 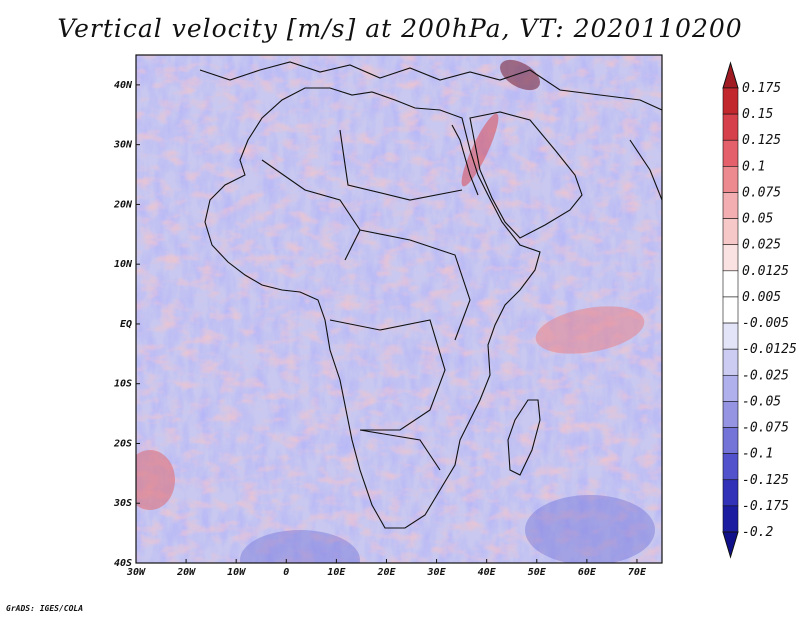 What do you see at coordinates (537, 572) in the screenshot?
I see `x-tick-label: 50E` at bounding box center [537, 572].